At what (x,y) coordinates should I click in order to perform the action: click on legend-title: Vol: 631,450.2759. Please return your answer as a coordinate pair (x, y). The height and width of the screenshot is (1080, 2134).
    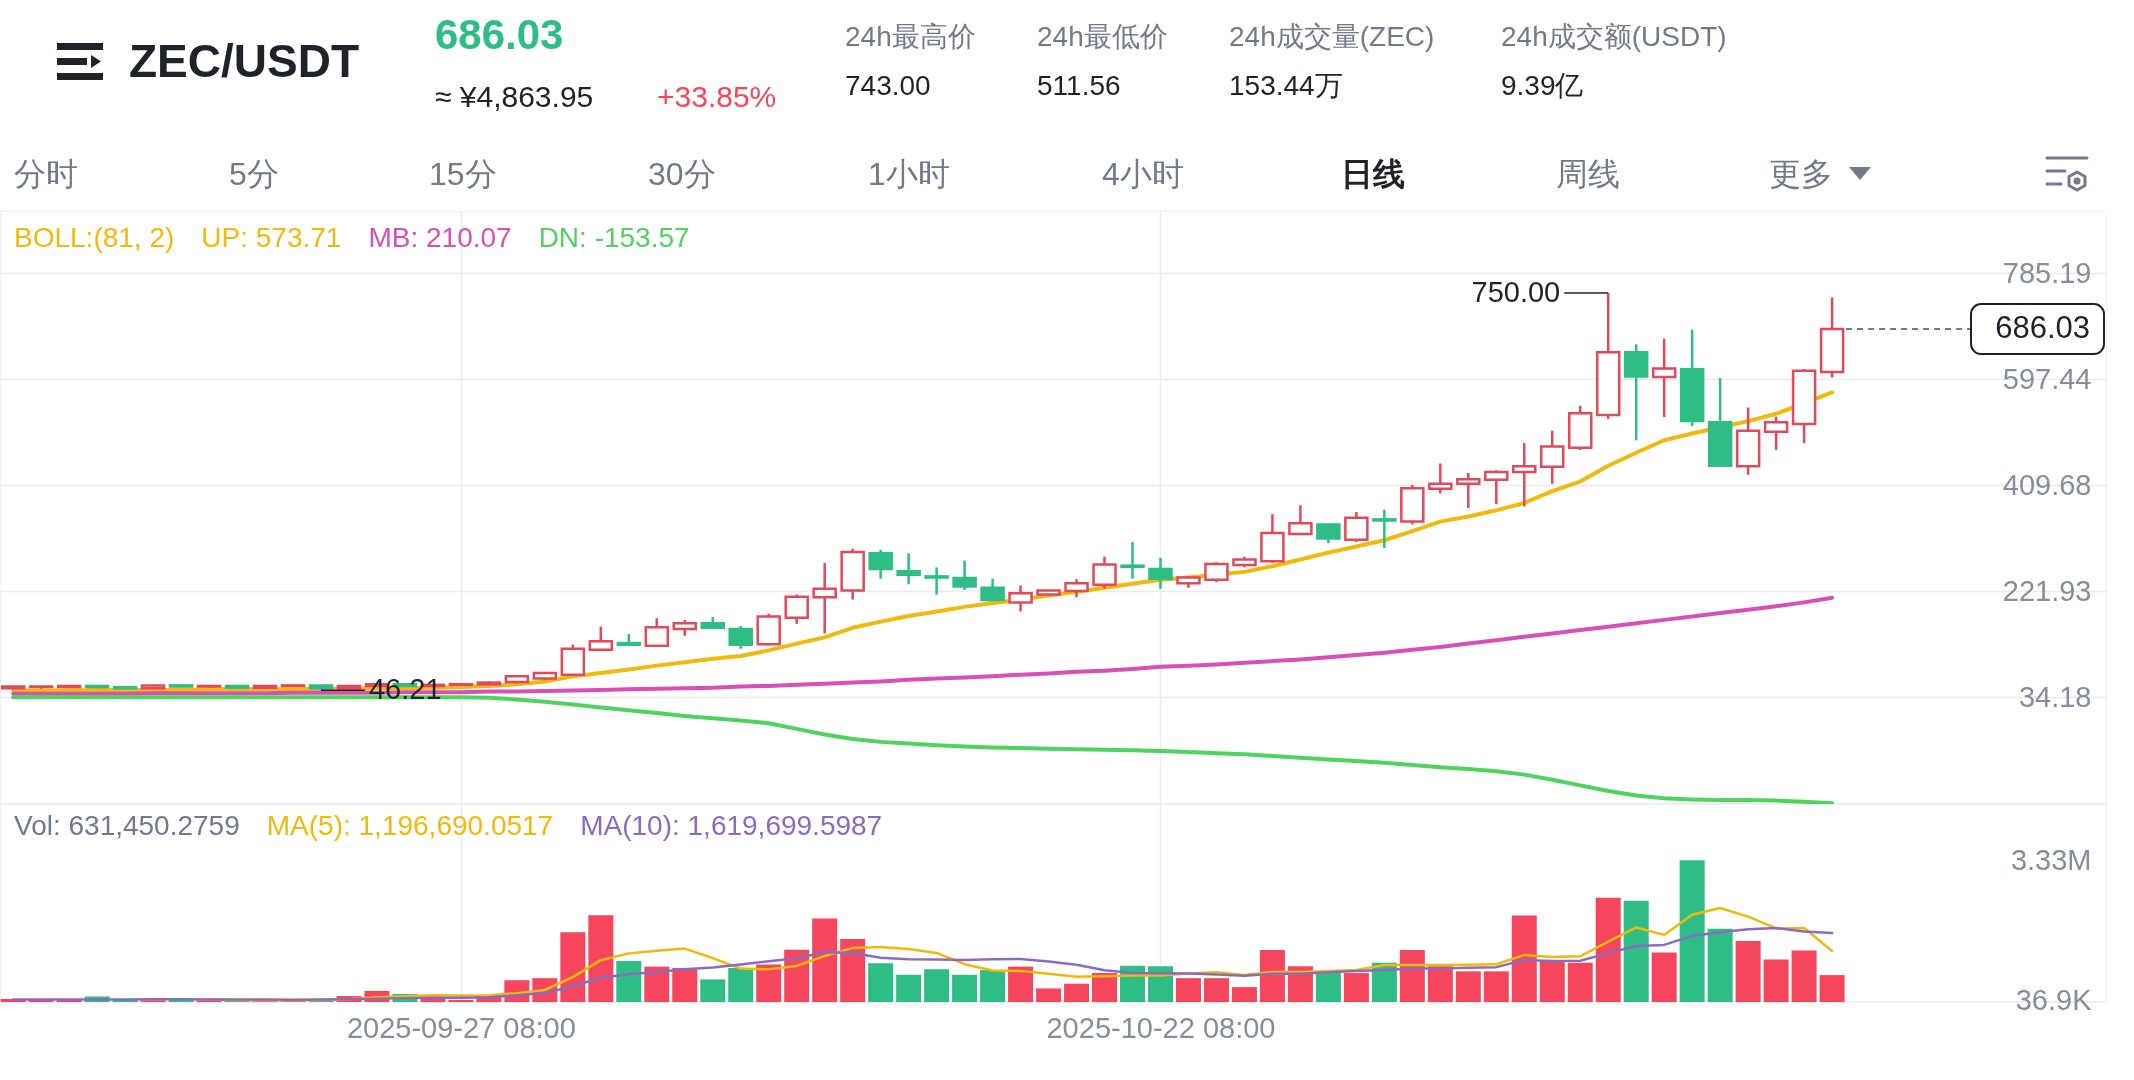
    Looking at the image, I should click on (127, 825).